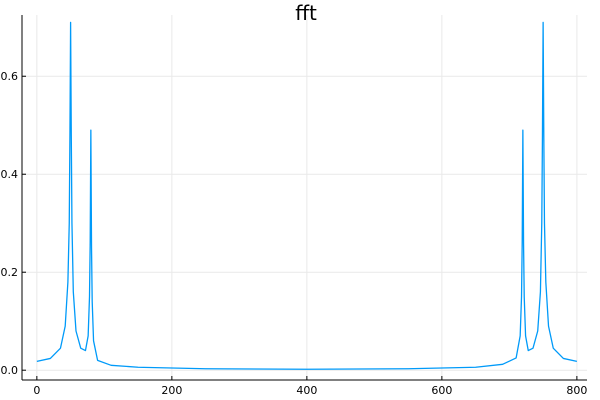  What do you see at coordinates (10, 76) in the screenshot?
I see `y-tick-label: 0.6` at bounding box center [10, 76].